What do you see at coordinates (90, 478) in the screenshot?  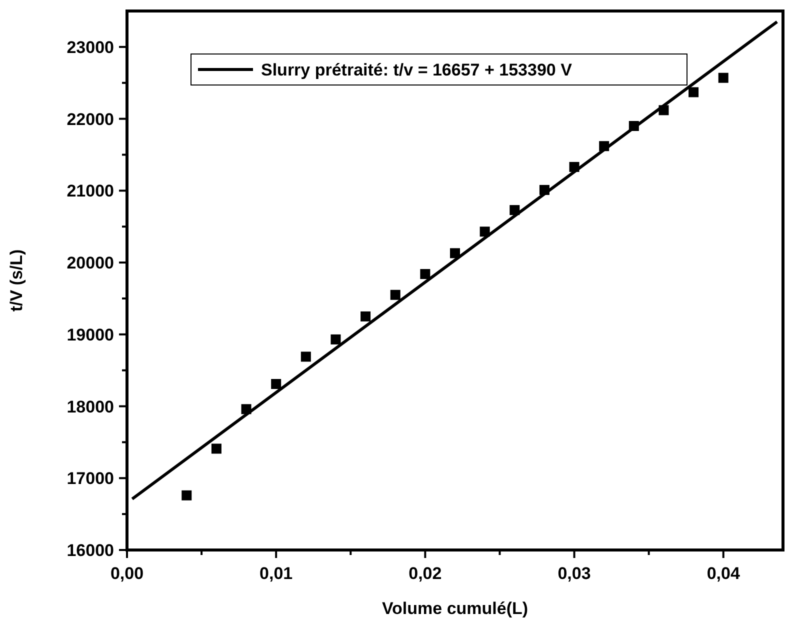 I see `y-tick-label: 17000` at bounding box center [90, 478].